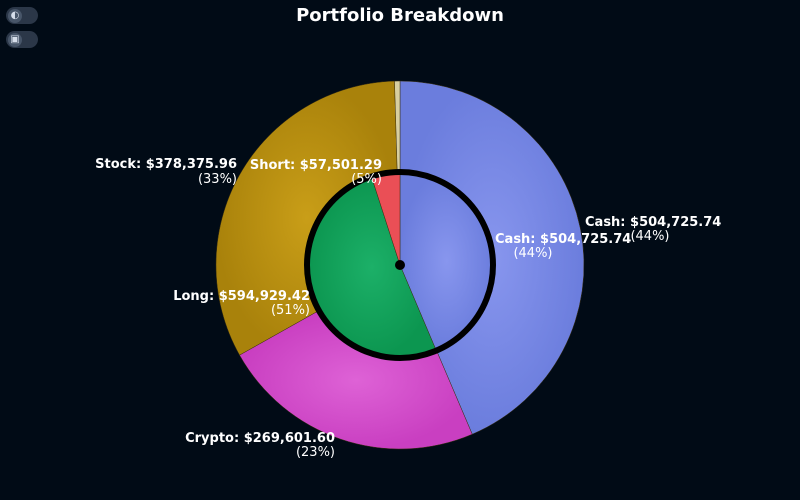 This screenshot has width=800, height=500. Describe the element at coordinates (15, 39) in the screenshot. I see `toggle-view-icon: ▣` at that location.